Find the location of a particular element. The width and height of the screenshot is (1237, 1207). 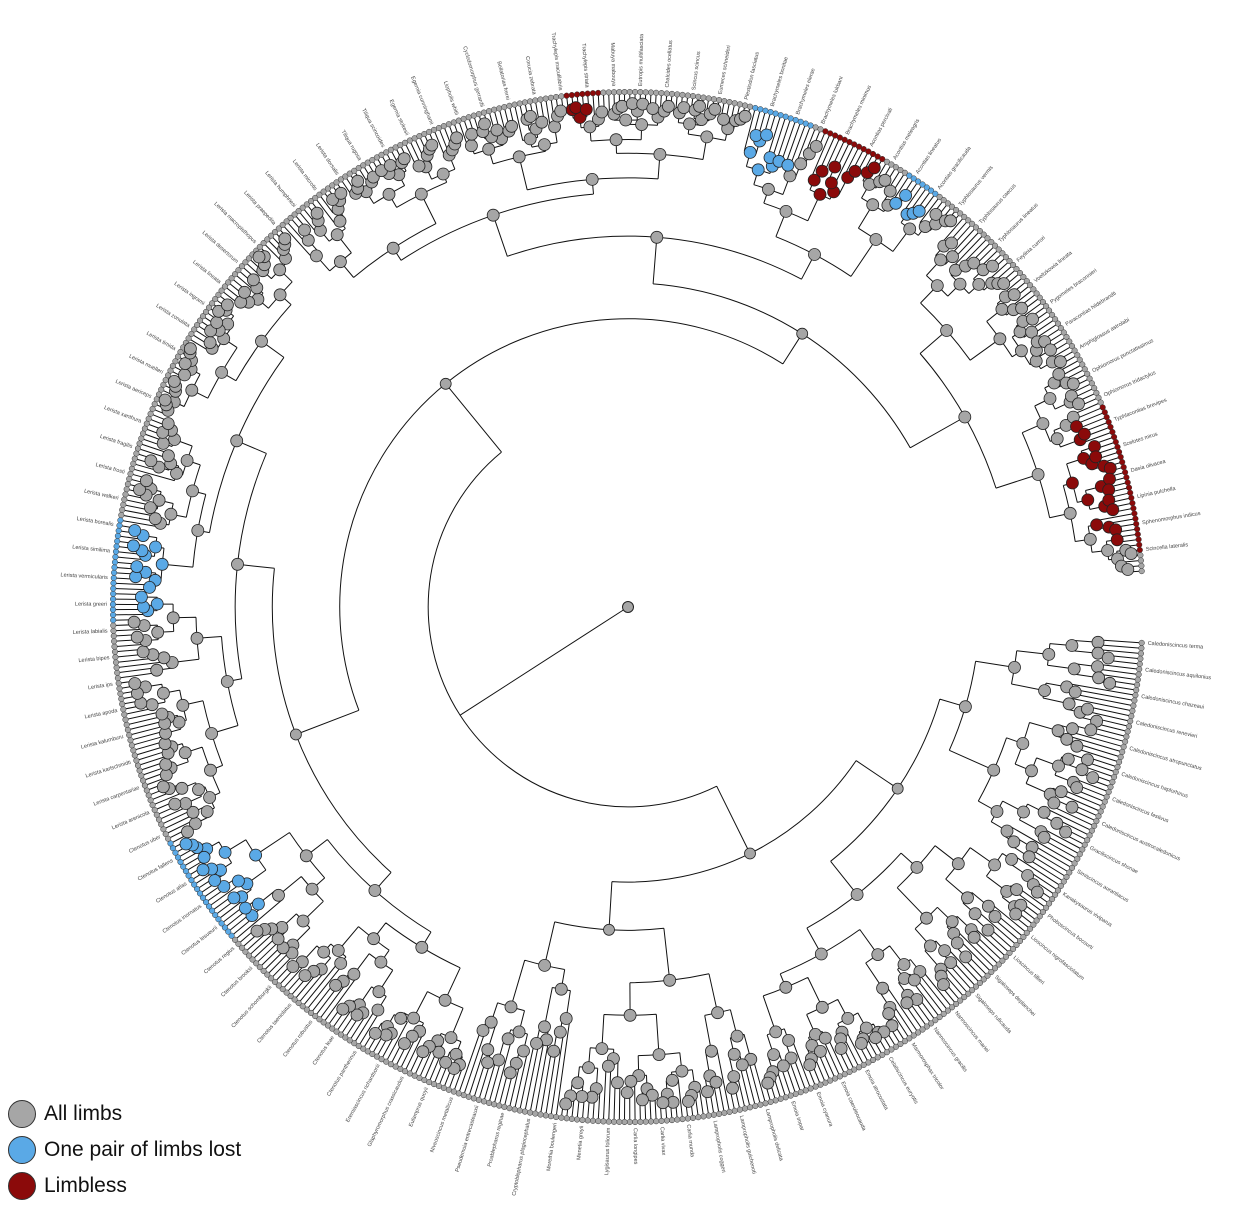

tip-label: Emoia atrocostata is located at coordinates (876, 1090).